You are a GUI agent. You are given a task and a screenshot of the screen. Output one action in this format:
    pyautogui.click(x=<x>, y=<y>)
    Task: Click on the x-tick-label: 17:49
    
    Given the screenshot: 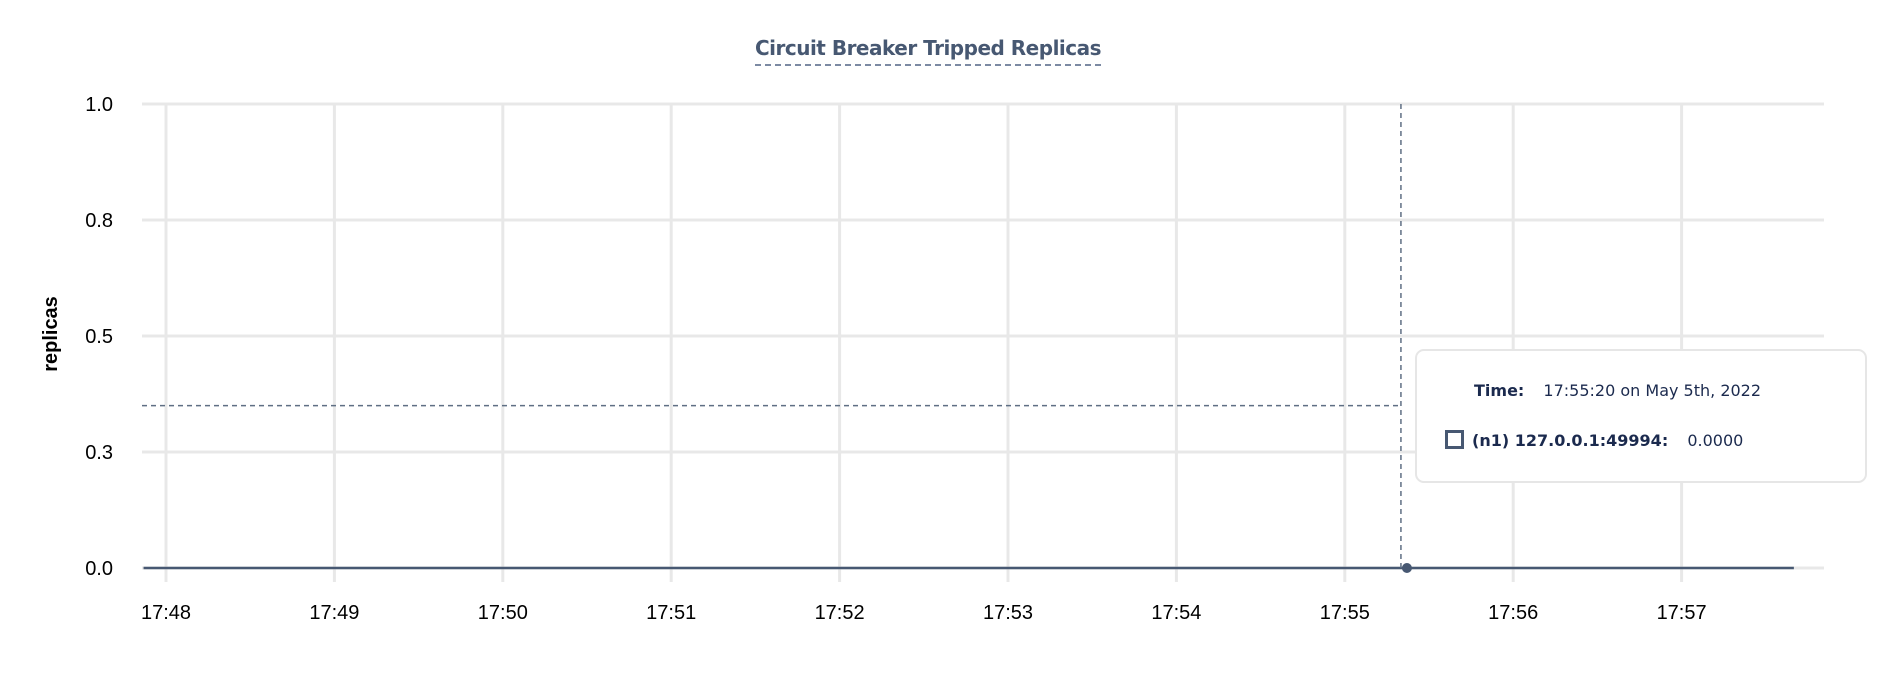 What is the action you would take?
    pyautogui.click(x=334, y=613)
    